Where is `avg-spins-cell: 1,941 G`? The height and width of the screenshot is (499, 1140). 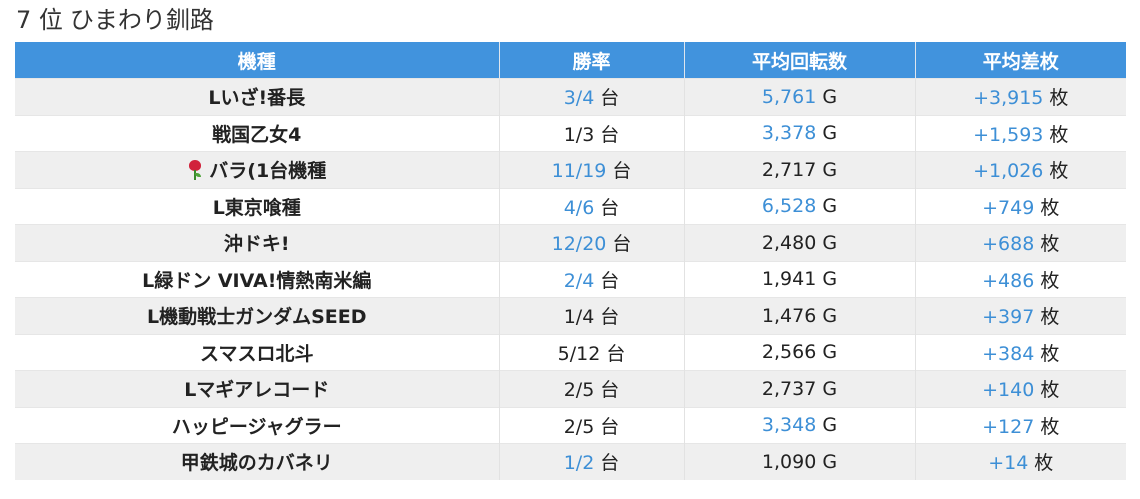
avg-spins-cell: 1,941 G is located at coordinates (800, 279).